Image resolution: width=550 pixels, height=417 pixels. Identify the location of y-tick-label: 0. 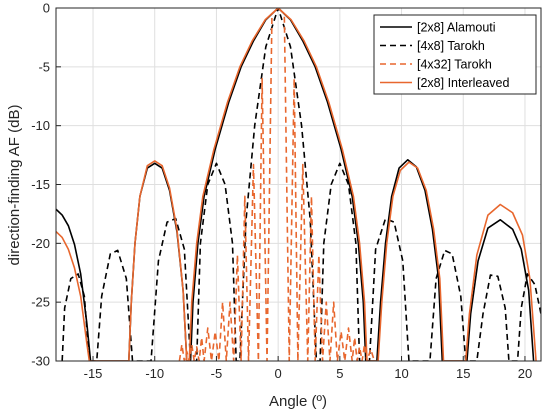
(46, 8).